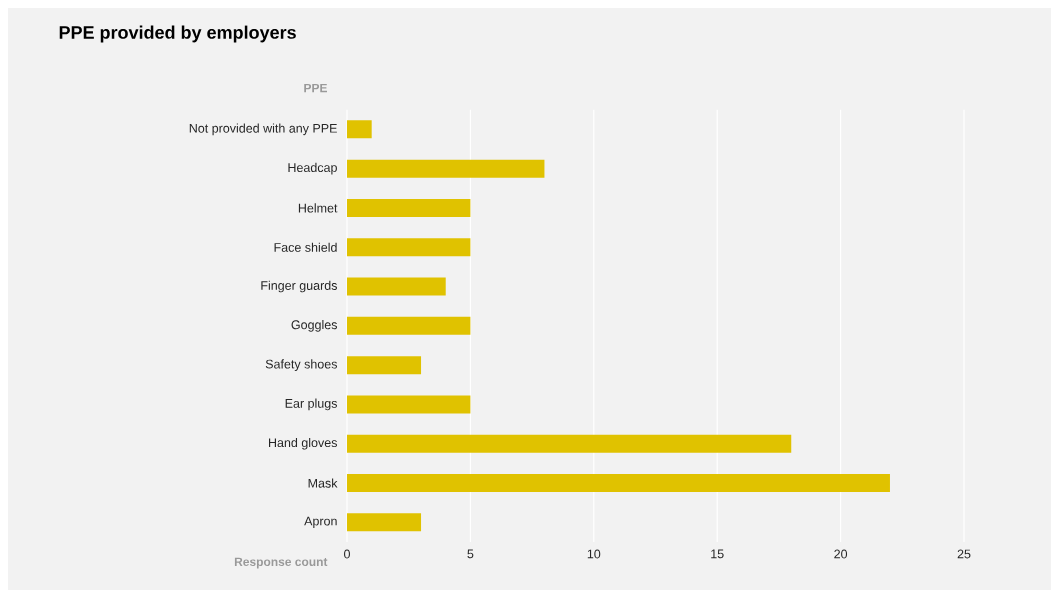 Image resolution: width=1059 pixels, height=590 pixels. What do you see at coordinates (314, 326) in the screenshot?
I see `y-tick-label: Goggles` at bounding box center [314, 326].